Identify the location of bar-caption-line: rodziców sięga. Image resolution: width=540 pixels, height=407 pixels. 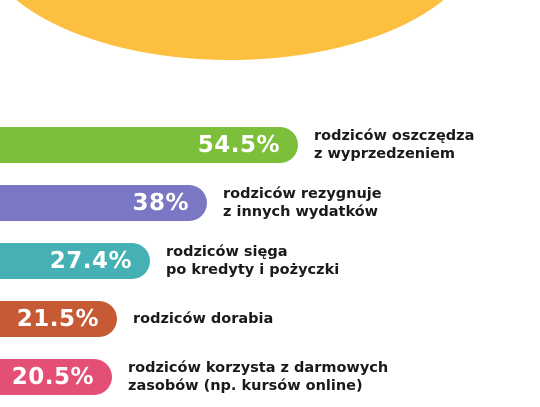
(227, 252).